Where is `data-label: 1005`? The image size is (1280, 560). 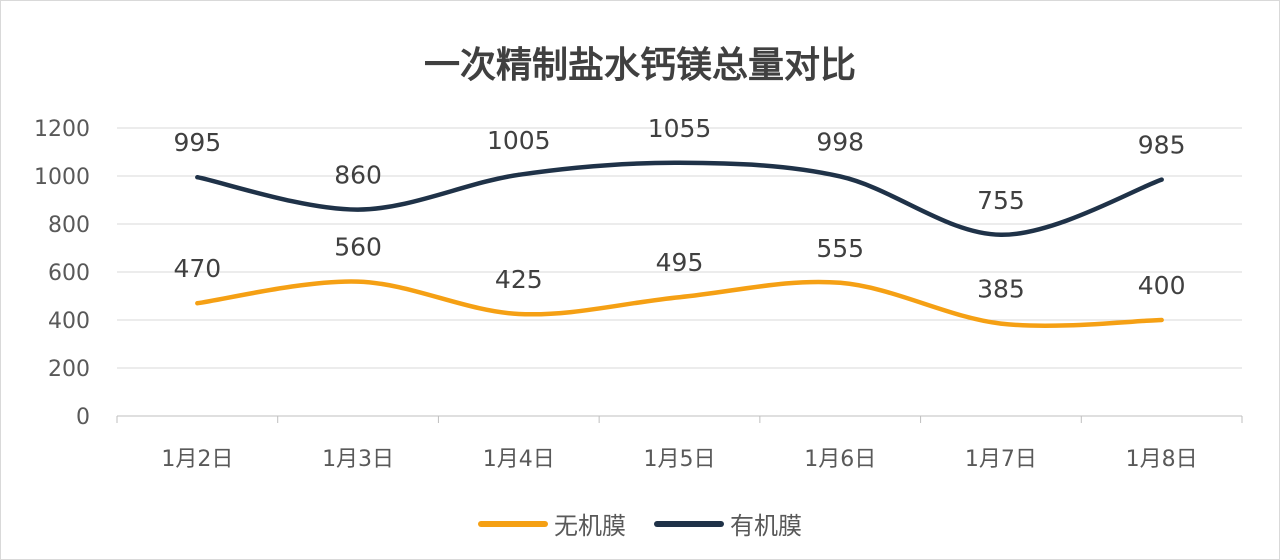
data-label: 1005 is located at coordinates (519, 140).